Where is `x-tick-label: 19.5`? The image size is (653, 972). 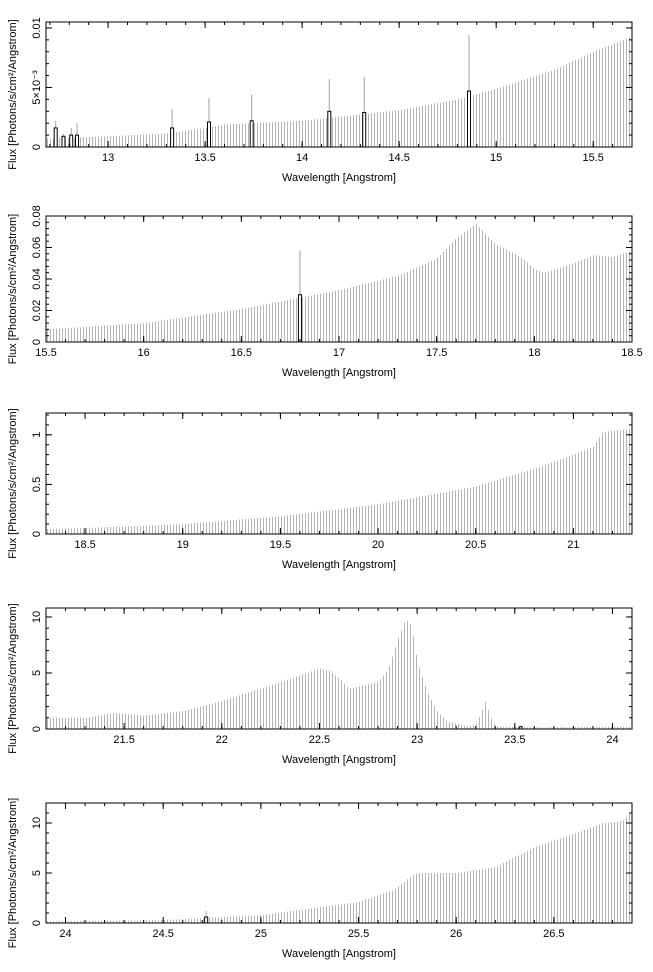 x-tick-label: 19.5 is located at coordinates (280, 545).